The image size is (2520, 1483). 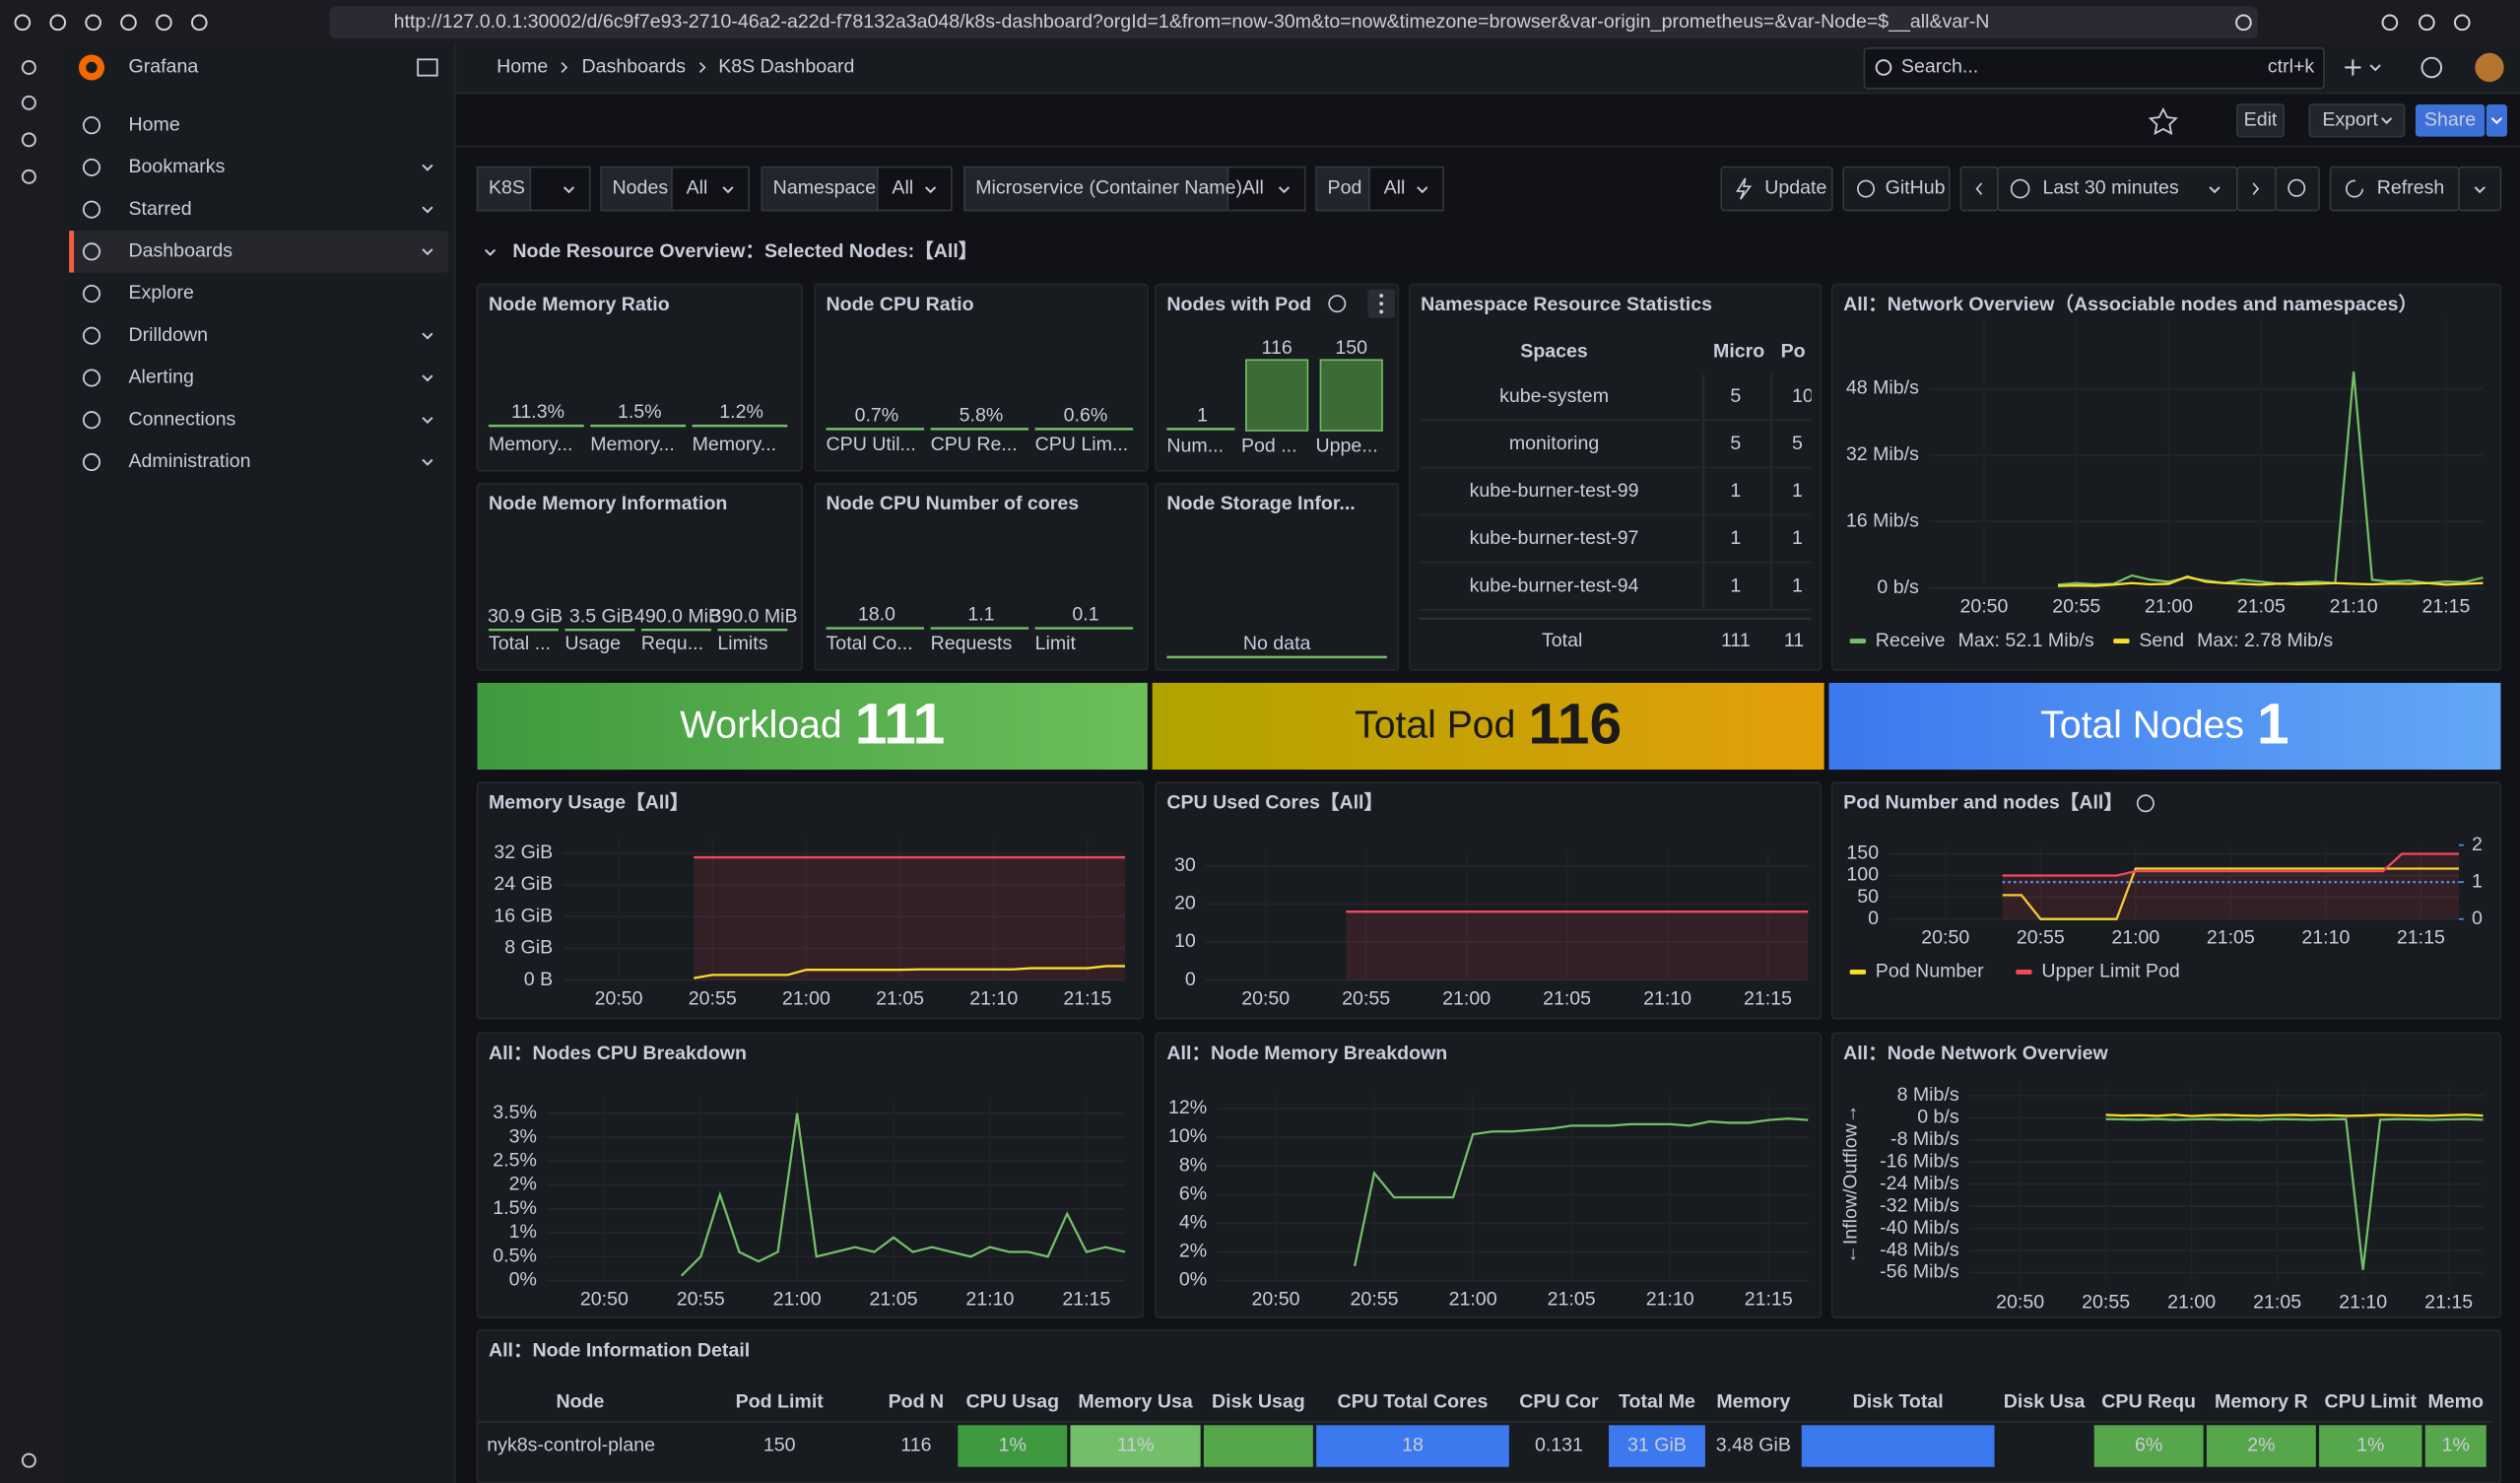 I want to click on share-label: Share, so click(x=2450, y=119).